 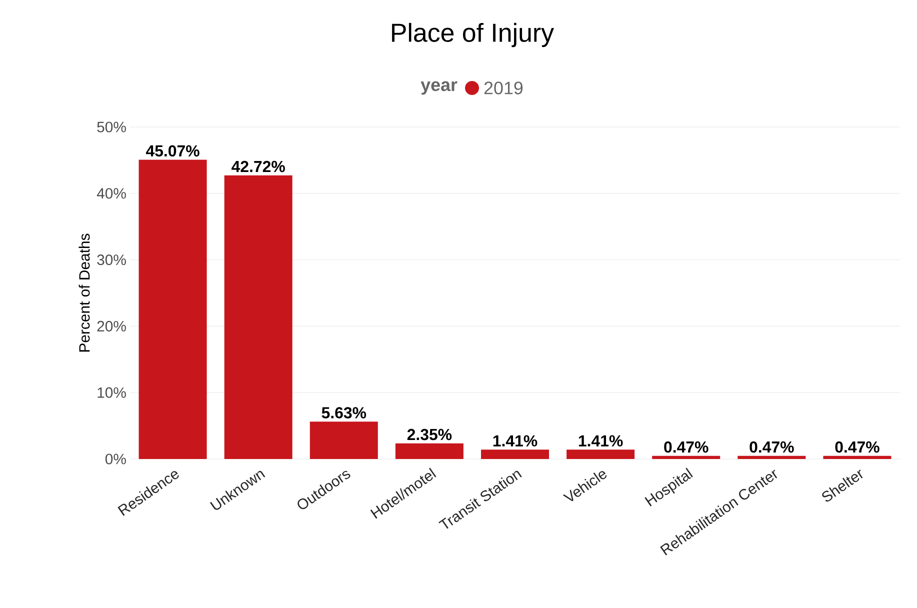 I want to click on y-tick-label: 0%, so click(x=115, y=459).